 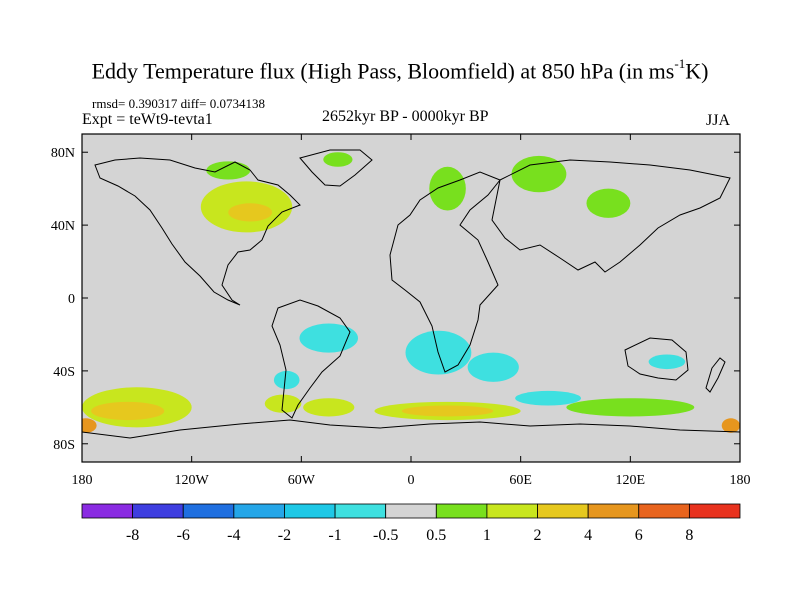 I want to click on title-end: K), so click(x=697, y=71).